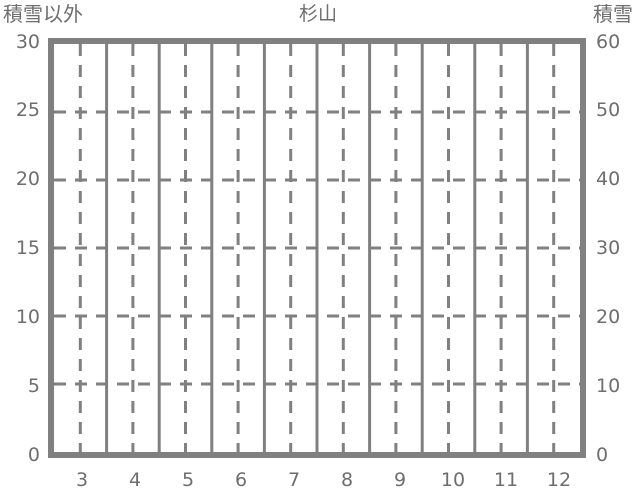  Describe the element at coordinates (82, 480) in the screenshot. I see `x-tick-3: 3` at that location.